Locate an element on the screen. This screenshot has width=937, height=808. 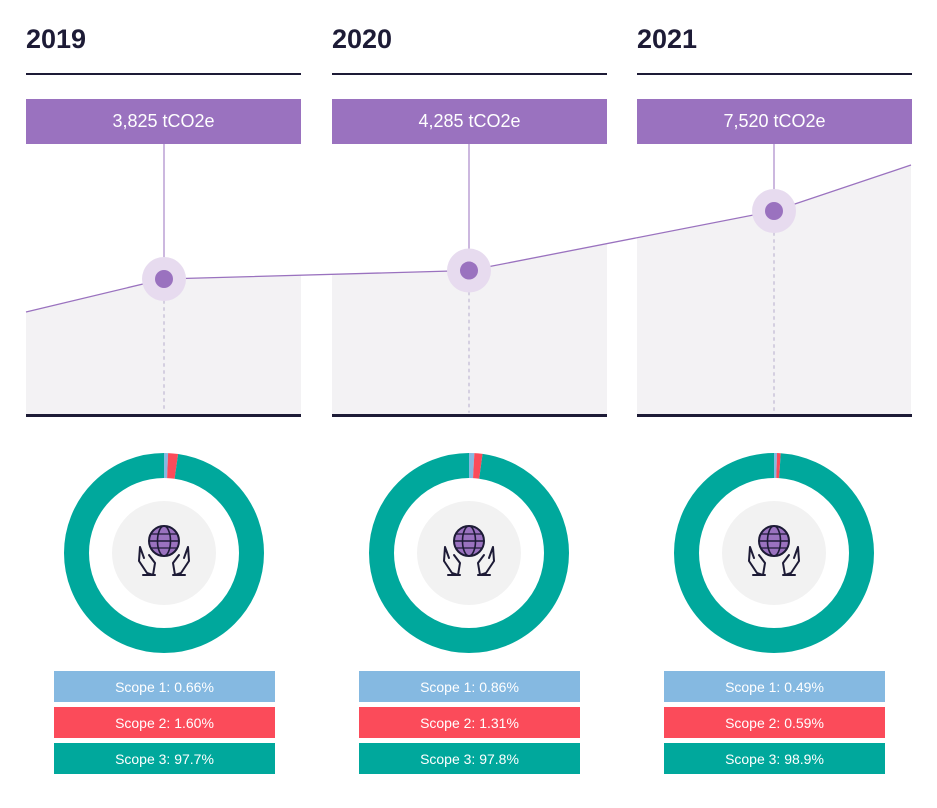
year-title: 2020 is located at coordinates (362, 39).